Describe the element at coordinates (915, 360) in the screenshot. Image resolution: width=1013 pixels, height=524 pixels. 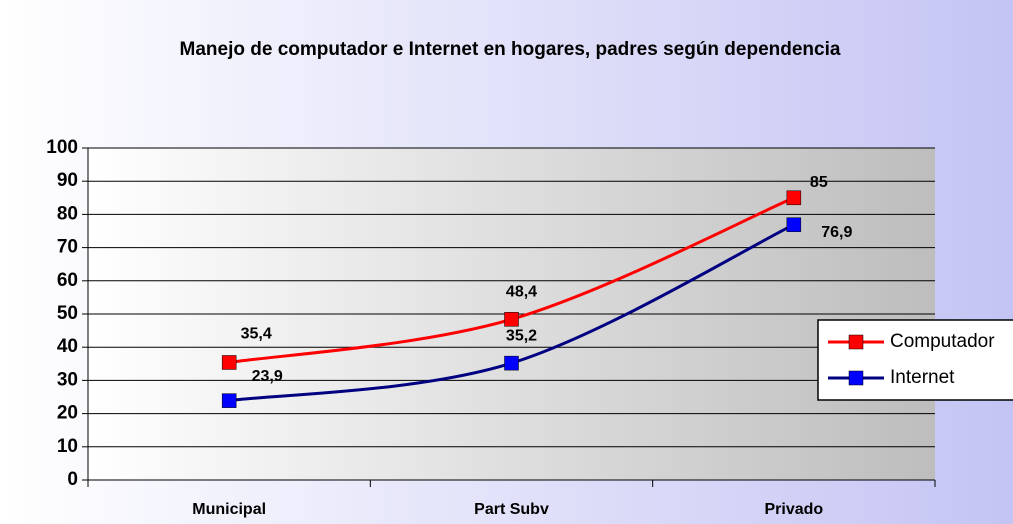
I see `legend-box` at that location.